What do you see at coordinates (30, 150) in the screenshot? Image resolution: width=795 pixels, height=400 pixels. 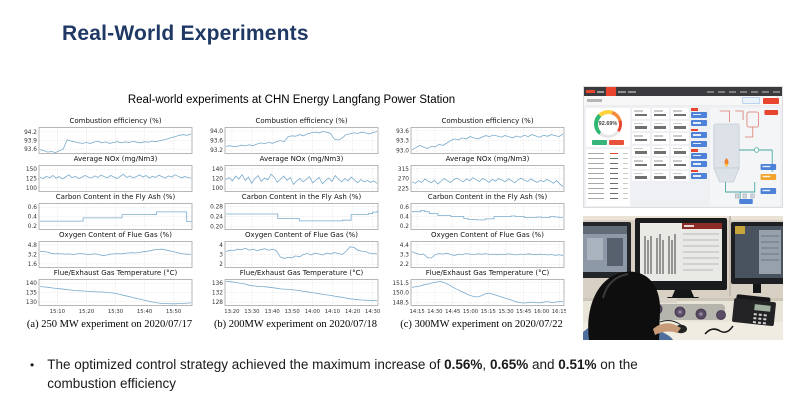 I see `svg-text: 93.6` at bounding box center [30, 150].